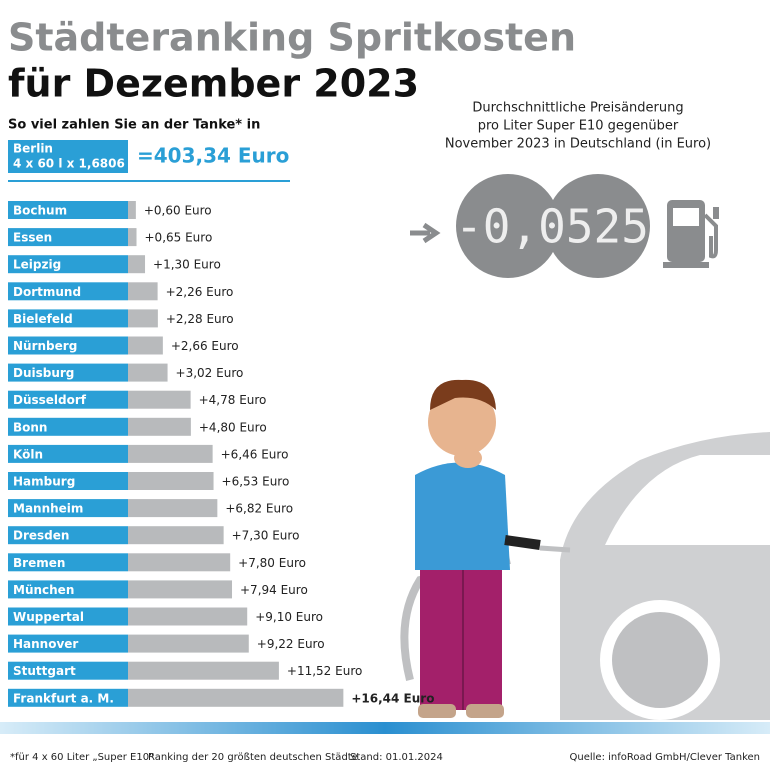  Describe the element at coordinates (233, 400) in the screenshot. I see `value-label: +4,78 Euro` at that location.